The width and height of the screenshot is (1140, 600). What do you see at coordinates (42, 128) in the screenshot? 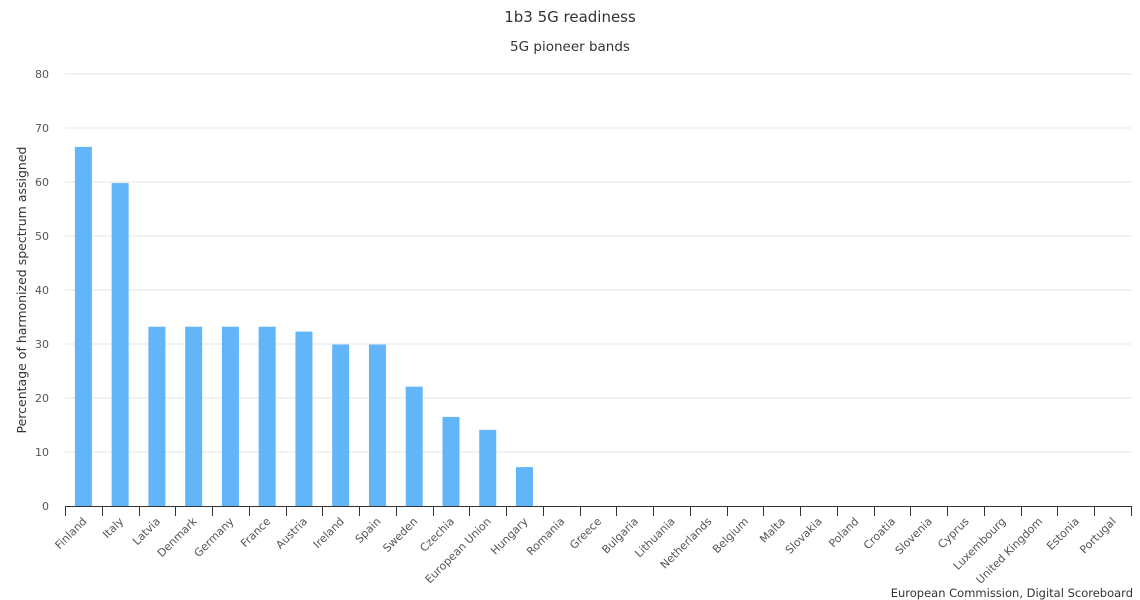
I see `y-tick-label: 70` at bounding box center [42, 128].